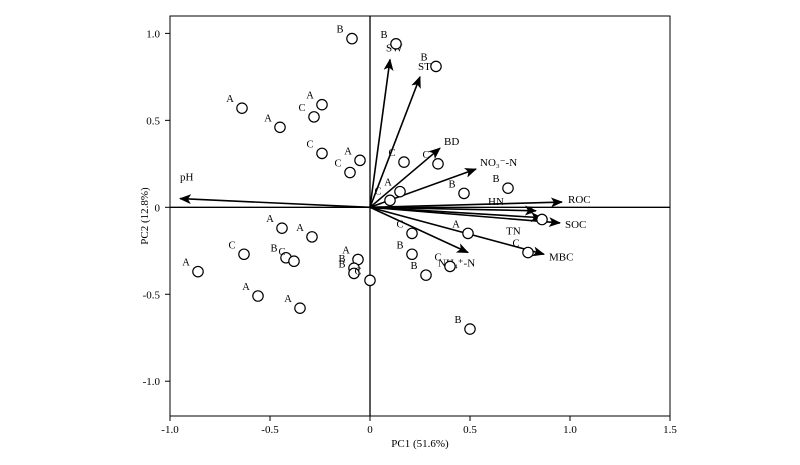  I want to click on y-tick-label: -0.5, so click(152, 295).